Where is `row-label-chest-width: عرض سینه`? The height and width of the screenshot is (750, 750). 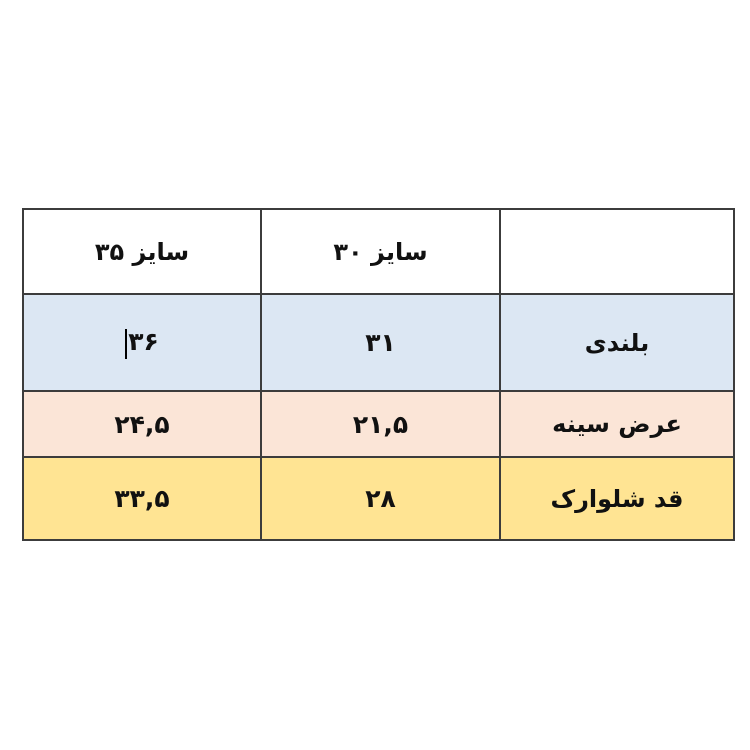
row-label-chest-width: عرض سینه is located at coordinates (617, 424).